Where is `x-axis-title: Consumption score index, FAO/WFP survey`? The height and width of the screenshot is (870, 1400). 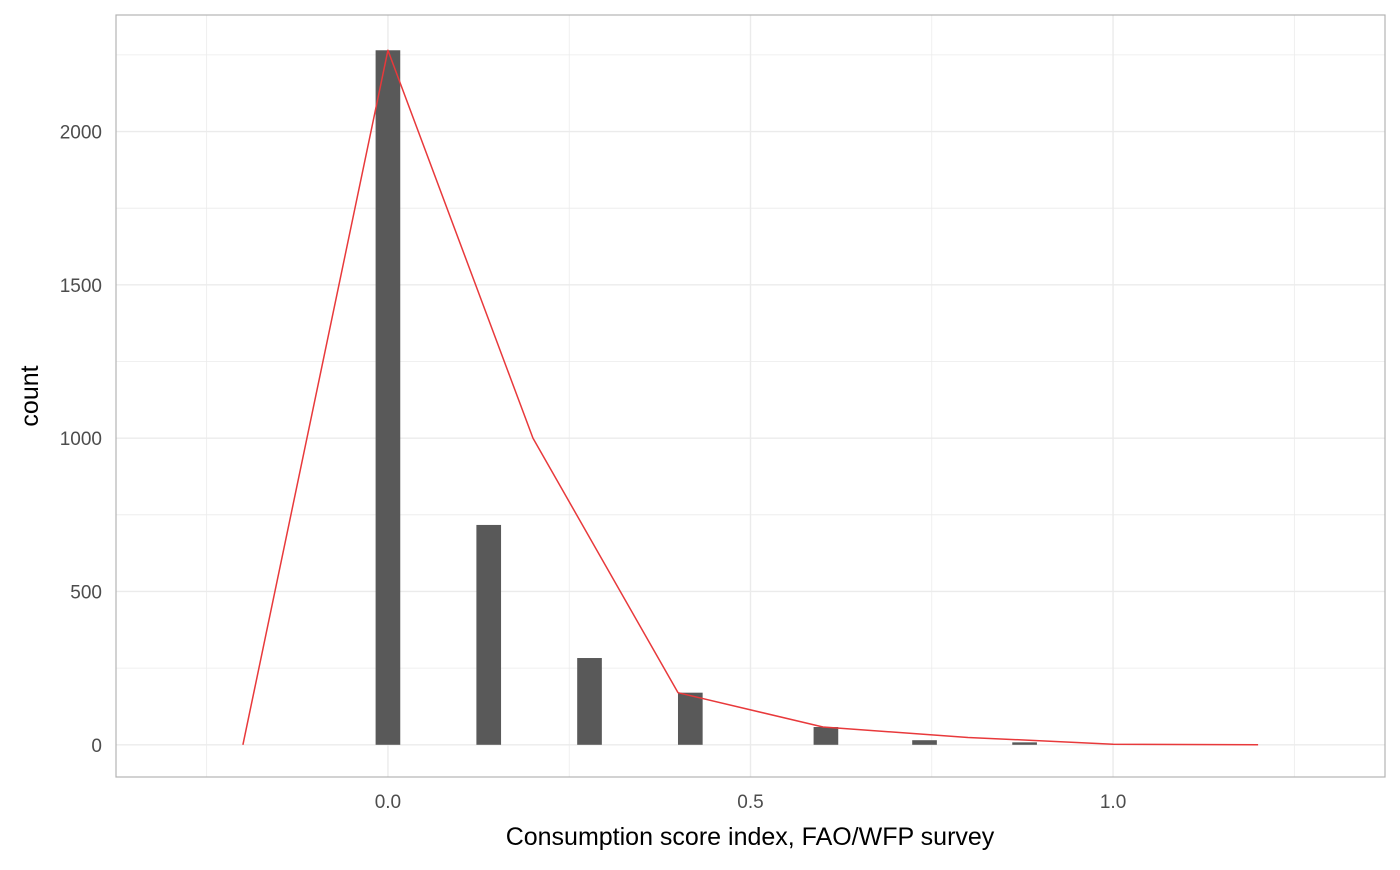
x-axis-title: Consumption score index, FAO/WFP survey is located at coordinates (750, 837).